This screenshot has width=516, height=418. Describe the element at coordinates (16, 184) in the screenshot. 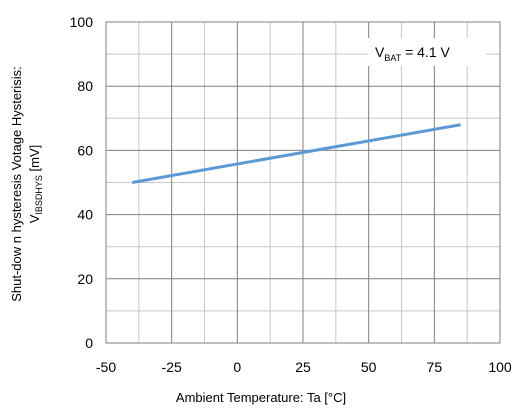

I see `y-axis-label-line1: Shut-dow n hysteresis Votage Hysterisis:` at that location.